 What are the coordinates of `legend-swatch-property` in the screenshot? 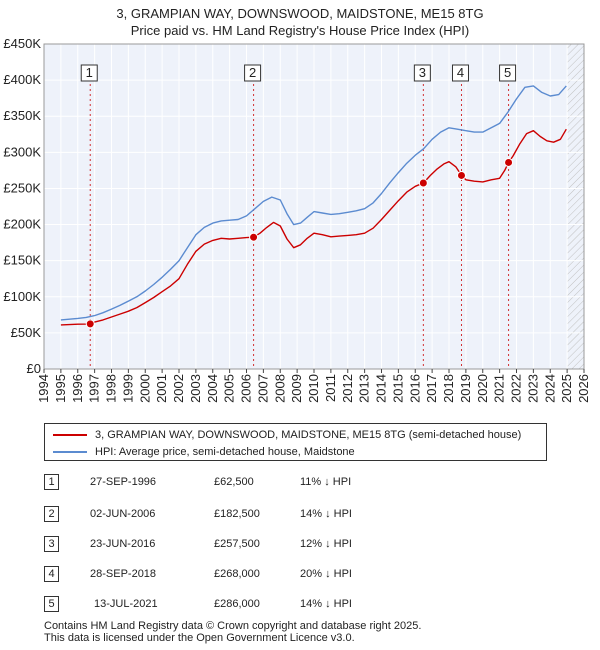 It's located at (70, 435).